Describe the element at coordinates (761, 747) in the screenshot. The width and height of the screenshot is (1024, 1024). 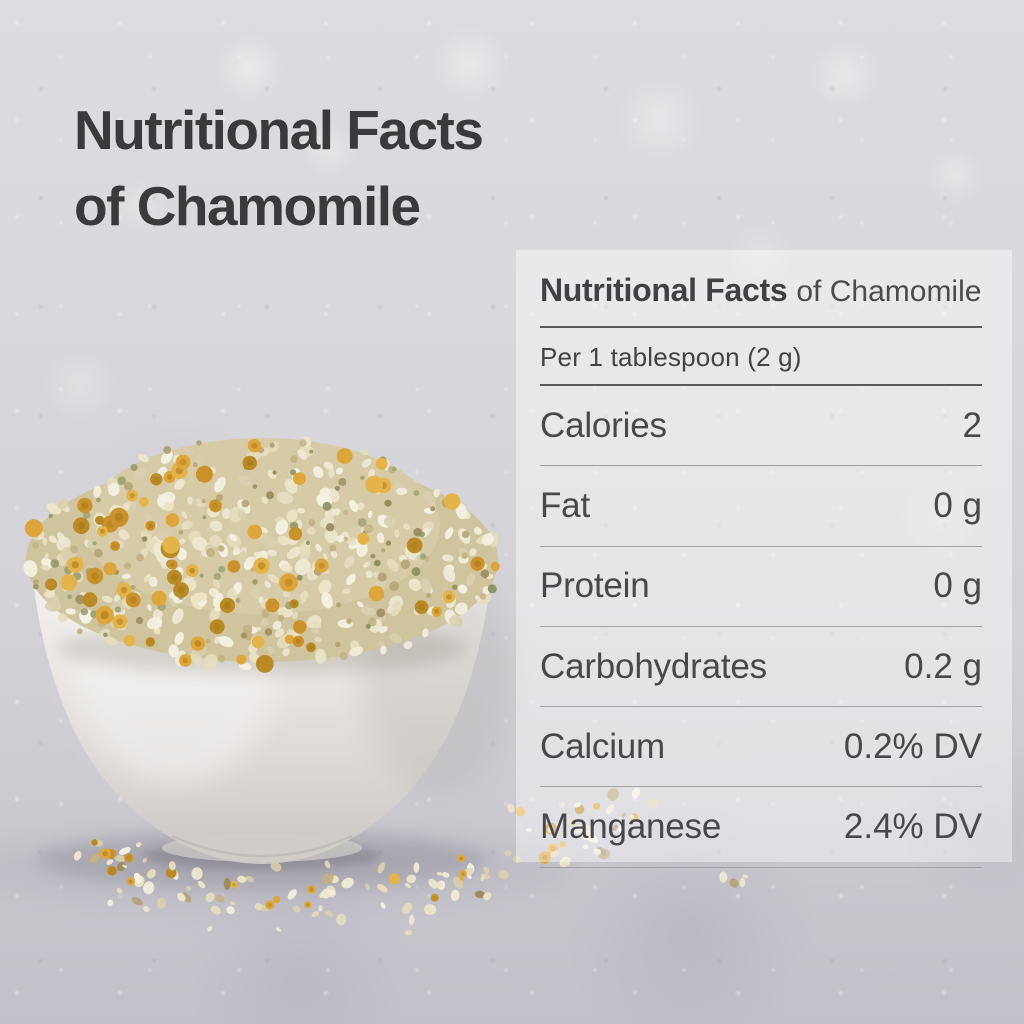
I see `table-row: Calcium 0.2% DV` at that location.